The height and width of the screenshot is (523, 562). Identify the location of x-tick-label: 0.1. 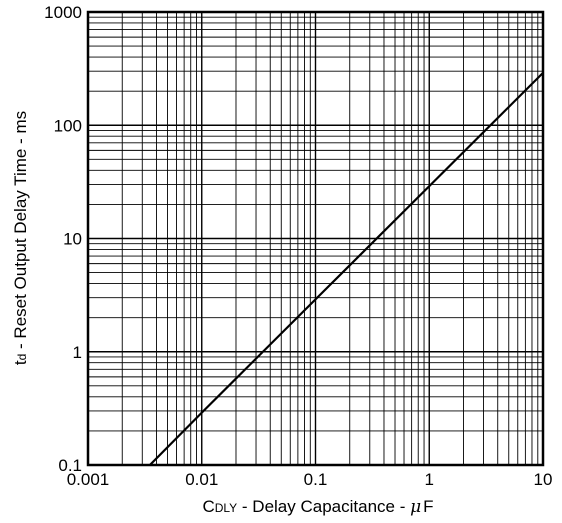
(316, 479).